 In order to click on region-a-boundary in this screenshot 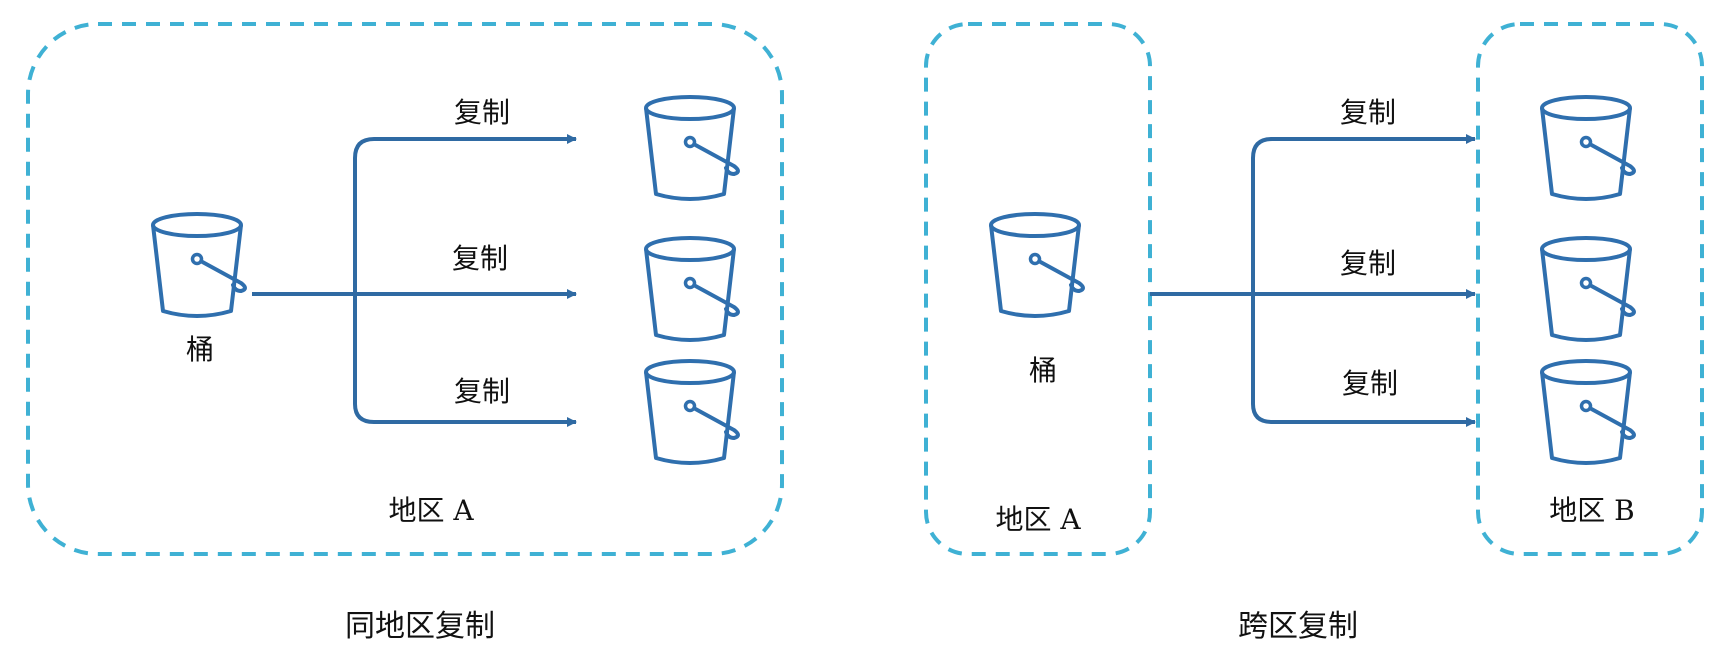, I will do `click(1038, 289)`.